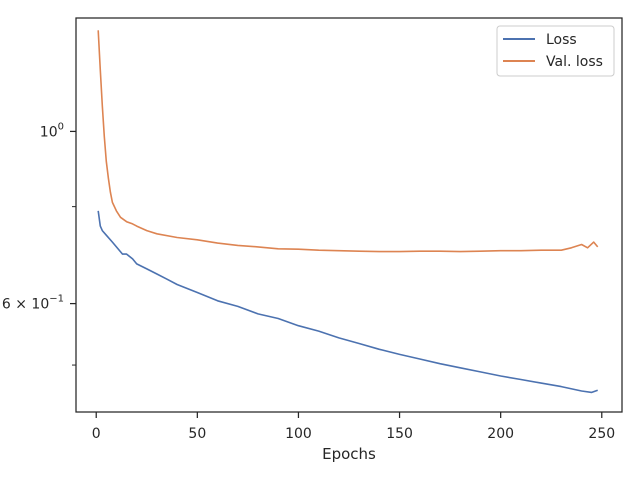  I want to click on legend-label-val-loss: Val. loss, so click(574, 62).